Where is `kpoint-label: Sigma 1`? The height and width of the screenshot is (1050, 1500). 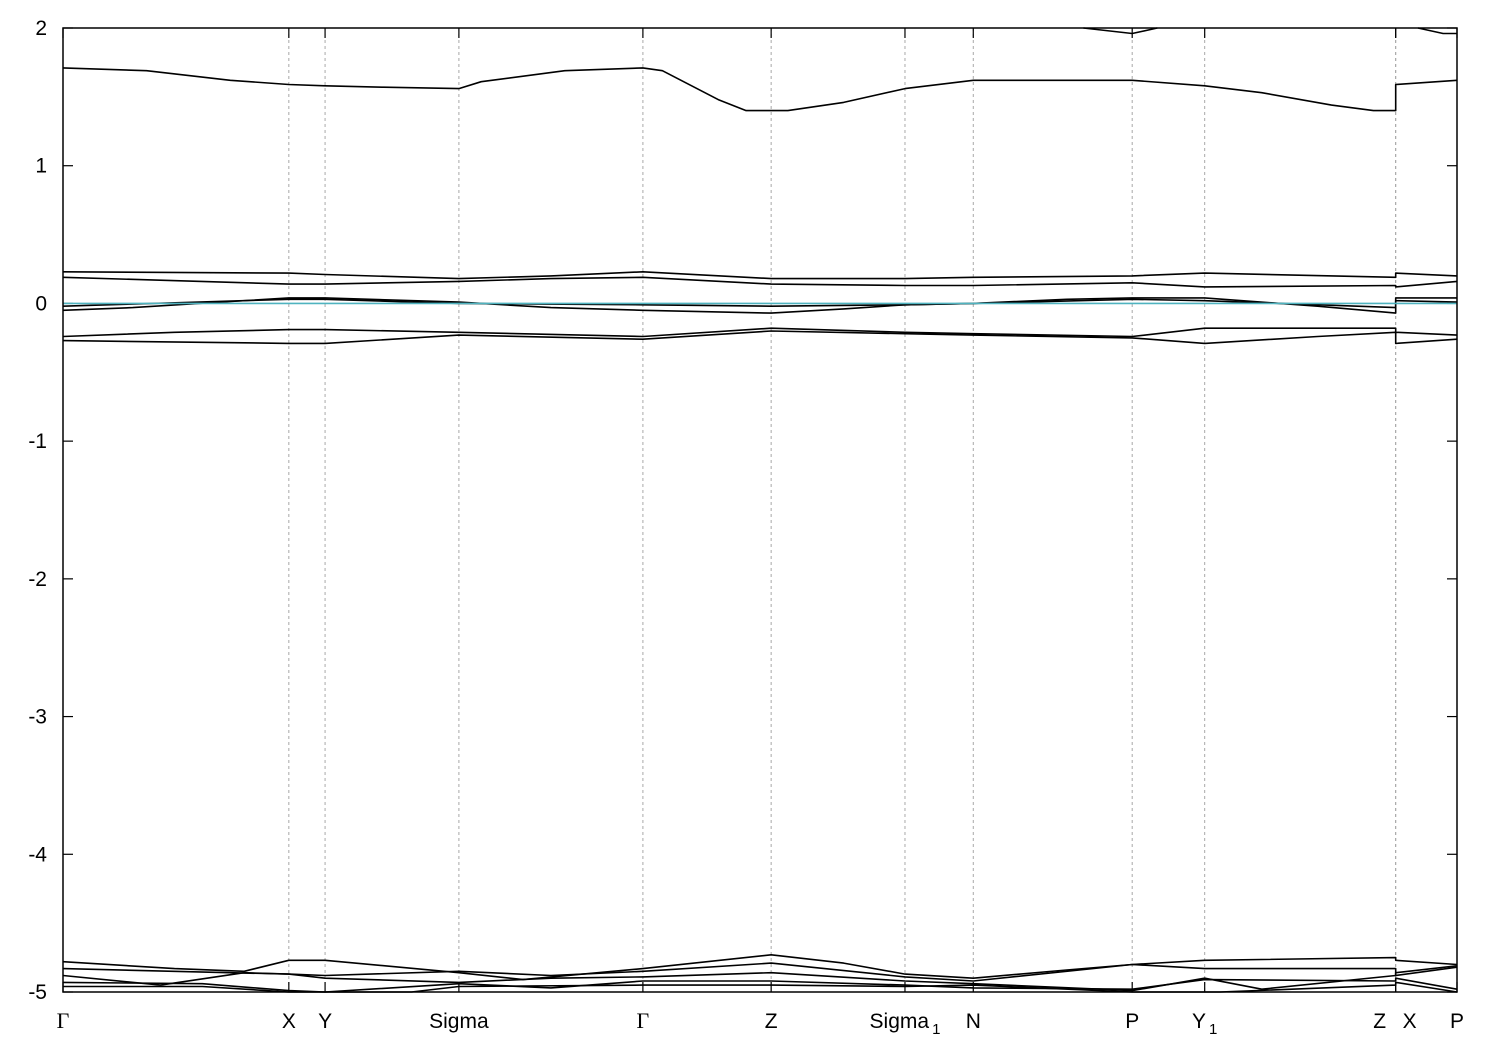
kpoint-label: Sigma 1 is located at coordinates (905, 1024).